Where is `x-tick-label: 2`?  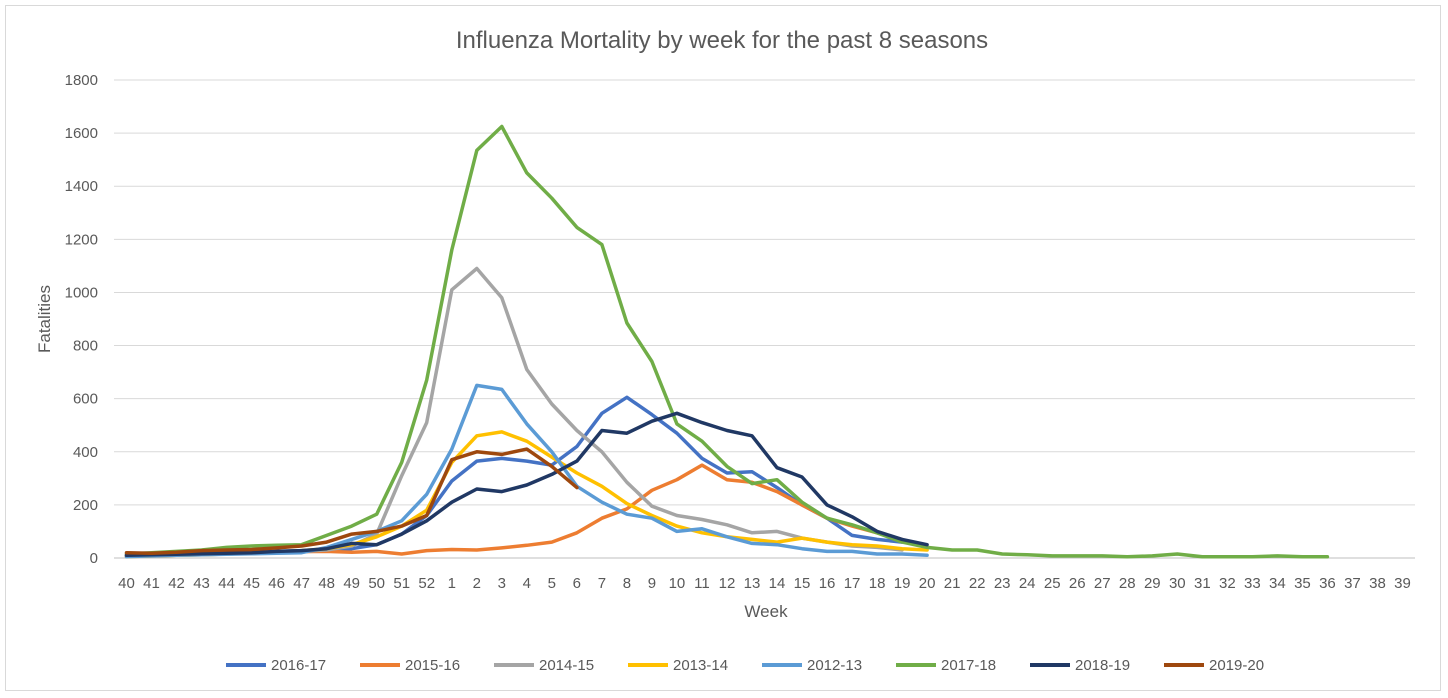
x-tick-label: 2 is located at coordinates (477, 583).